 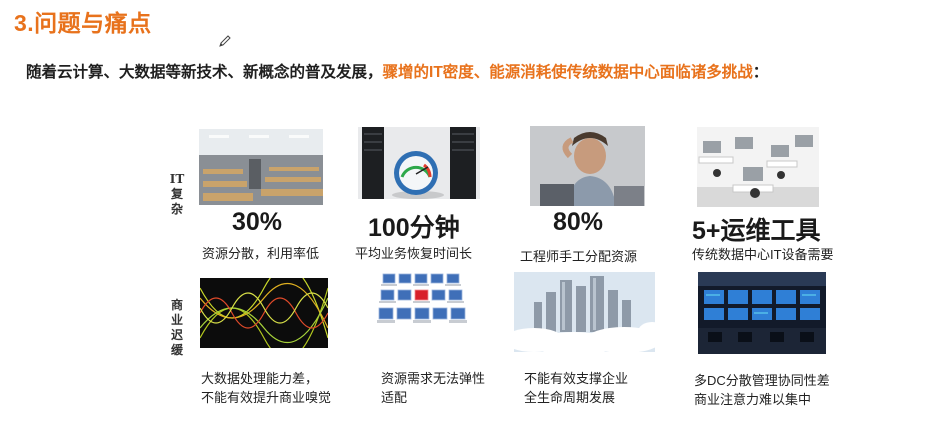 I want to click on business-caption-elastic-resources: 资源需求无法弹性 适配, so click(x=433, y=388).